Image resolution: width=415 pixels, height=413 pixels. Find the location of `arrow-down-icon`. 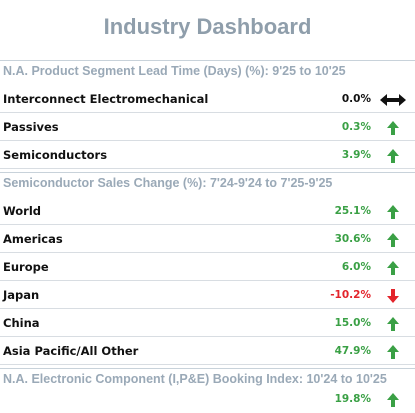

arrow-down-icon is located at coordinates (393, 296).